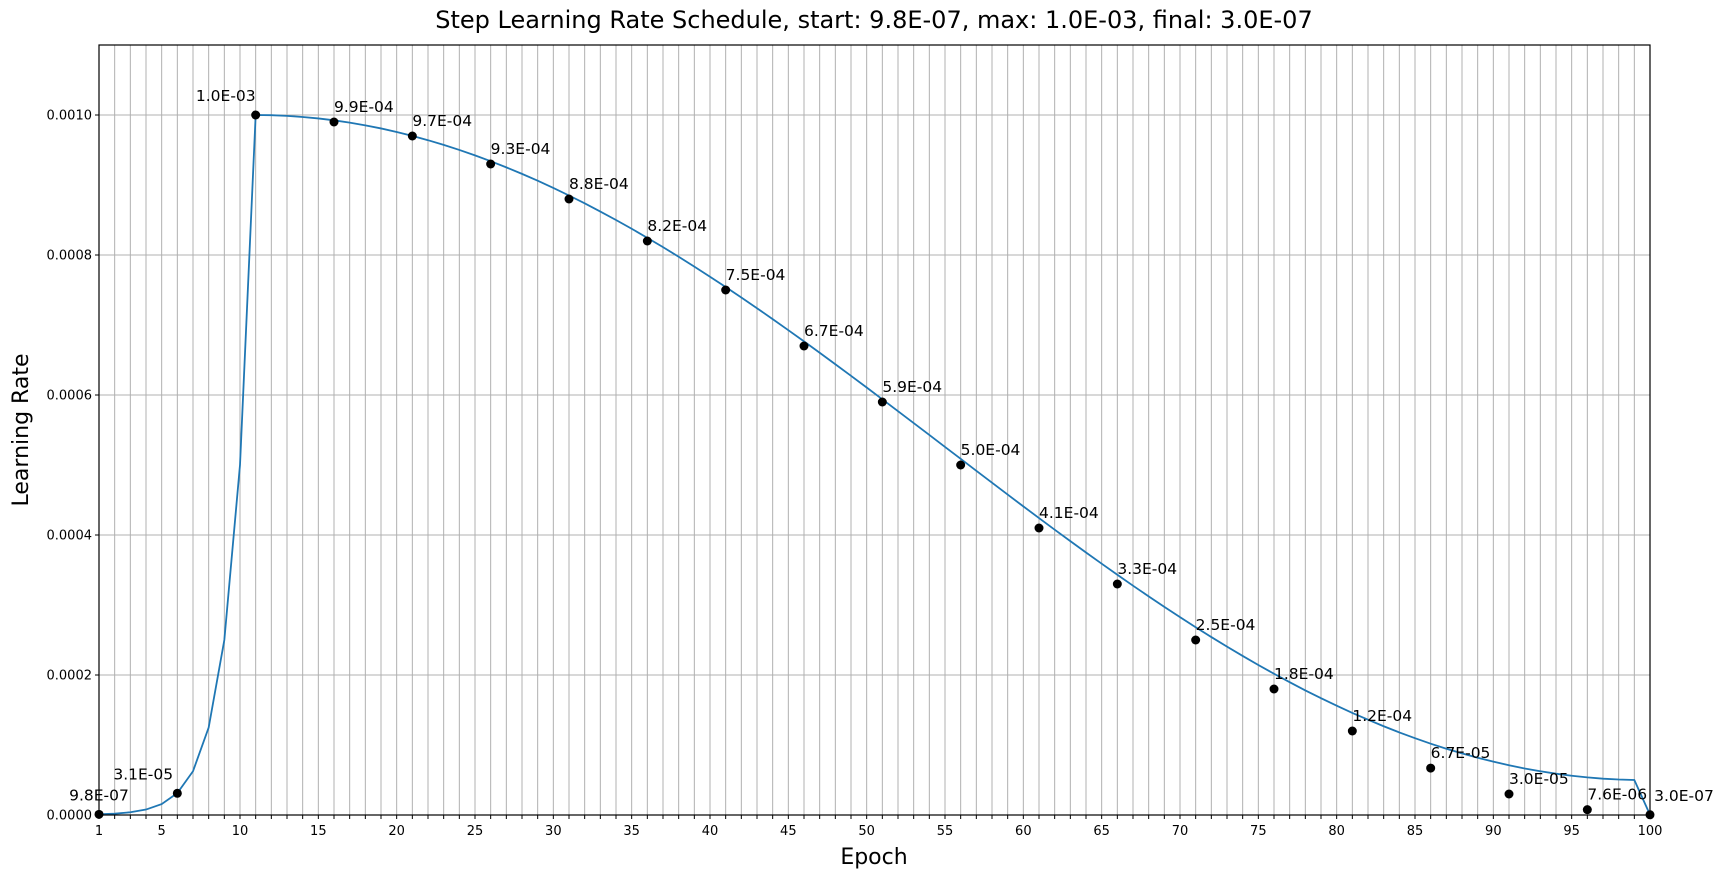  I want to click on x-tick-label: 70, so click(1180, 831).